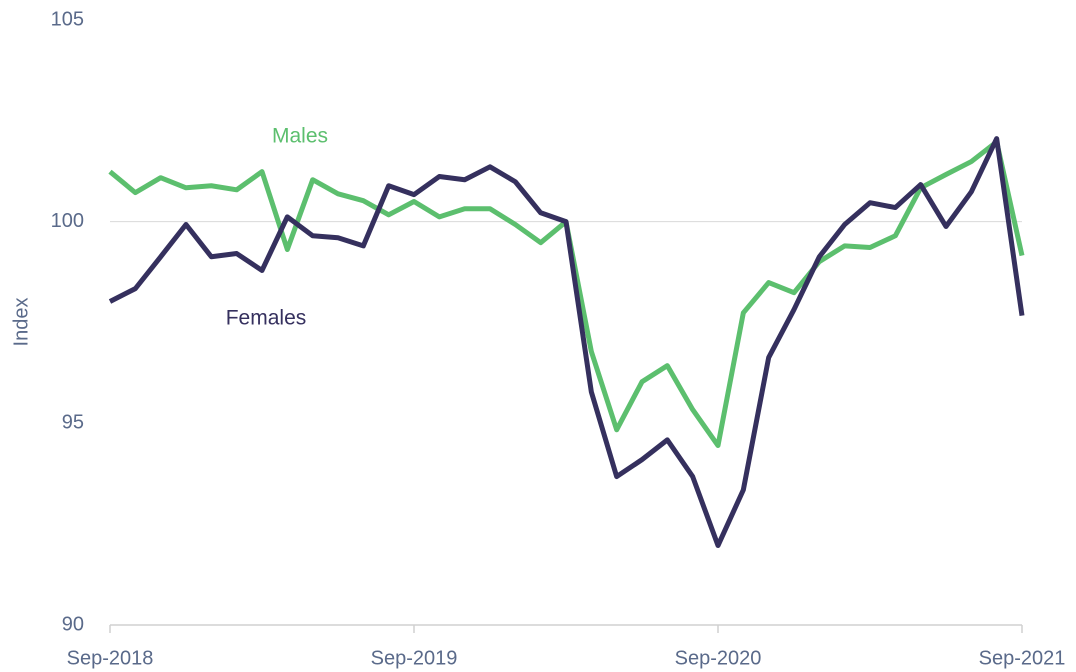 The image size is (1076, 672). Describe the element at coordinates (67, 19) in the screenshot. I see `y-tick-label: 105` at that location.